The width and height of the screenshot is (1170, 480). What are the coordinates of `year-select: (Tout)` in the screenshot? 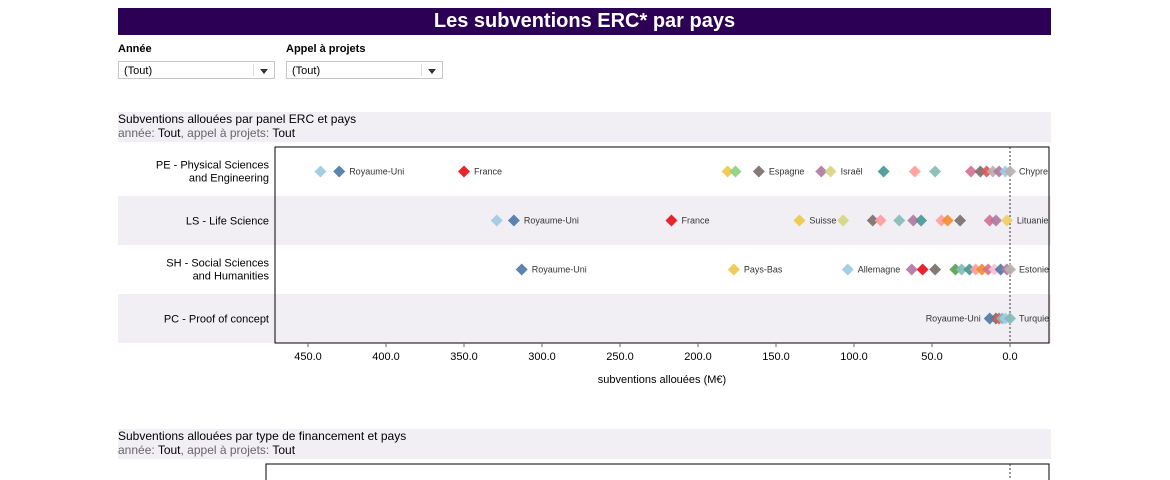 It's located at (196, 70).